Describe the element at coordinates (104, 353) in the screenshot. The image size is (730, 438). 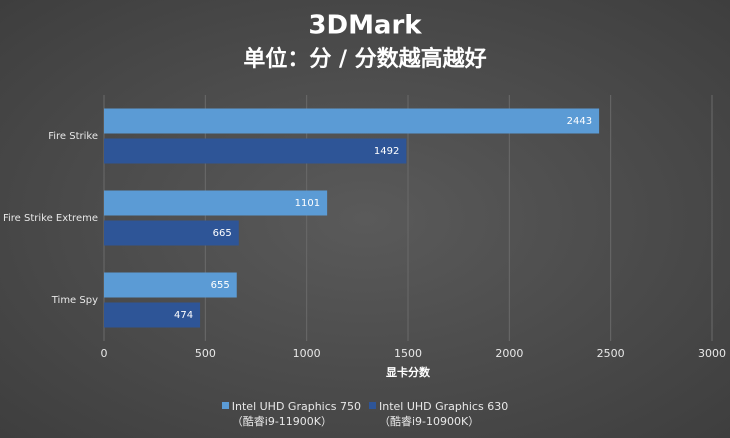
I see `x-tick-label: 0` at that location.